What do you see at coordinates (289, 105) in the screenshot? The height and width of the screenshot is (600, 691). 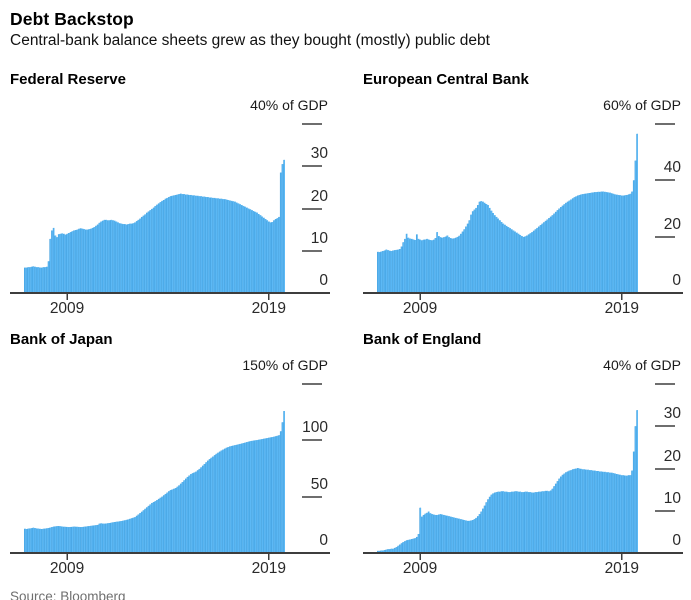 I see `y-axis-unit-label: 40% of GDP` at bounding box center [289, 105].